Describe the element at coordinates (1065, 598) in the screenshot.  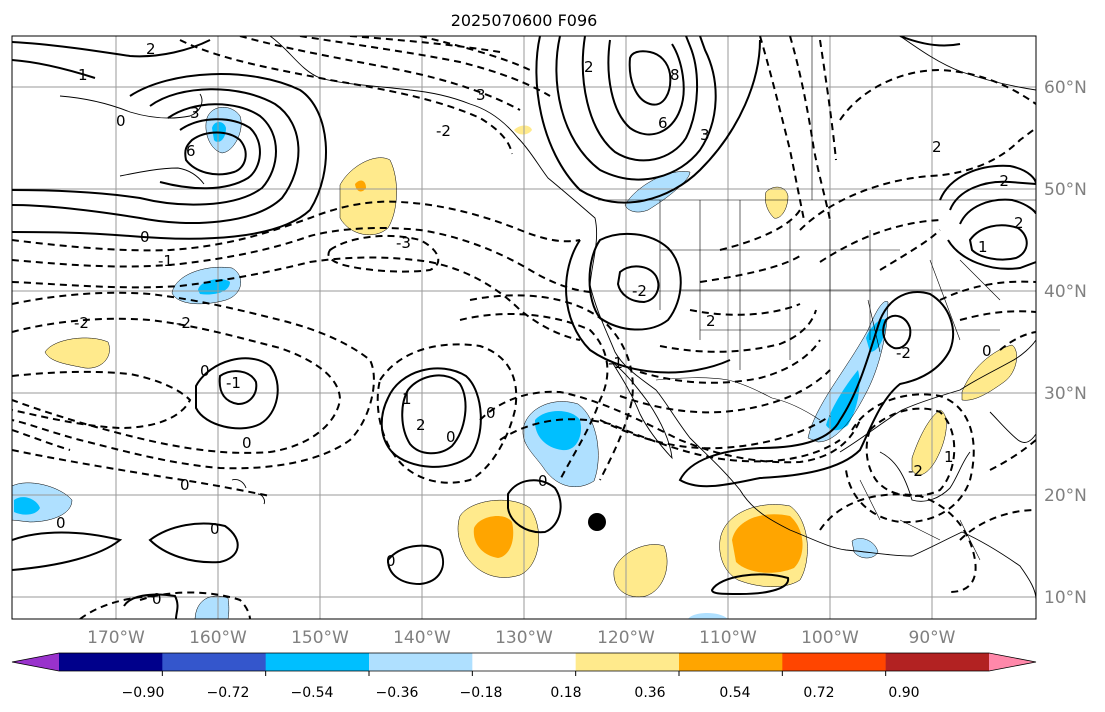
I see `lat-tick-label: 10°N` at that location.